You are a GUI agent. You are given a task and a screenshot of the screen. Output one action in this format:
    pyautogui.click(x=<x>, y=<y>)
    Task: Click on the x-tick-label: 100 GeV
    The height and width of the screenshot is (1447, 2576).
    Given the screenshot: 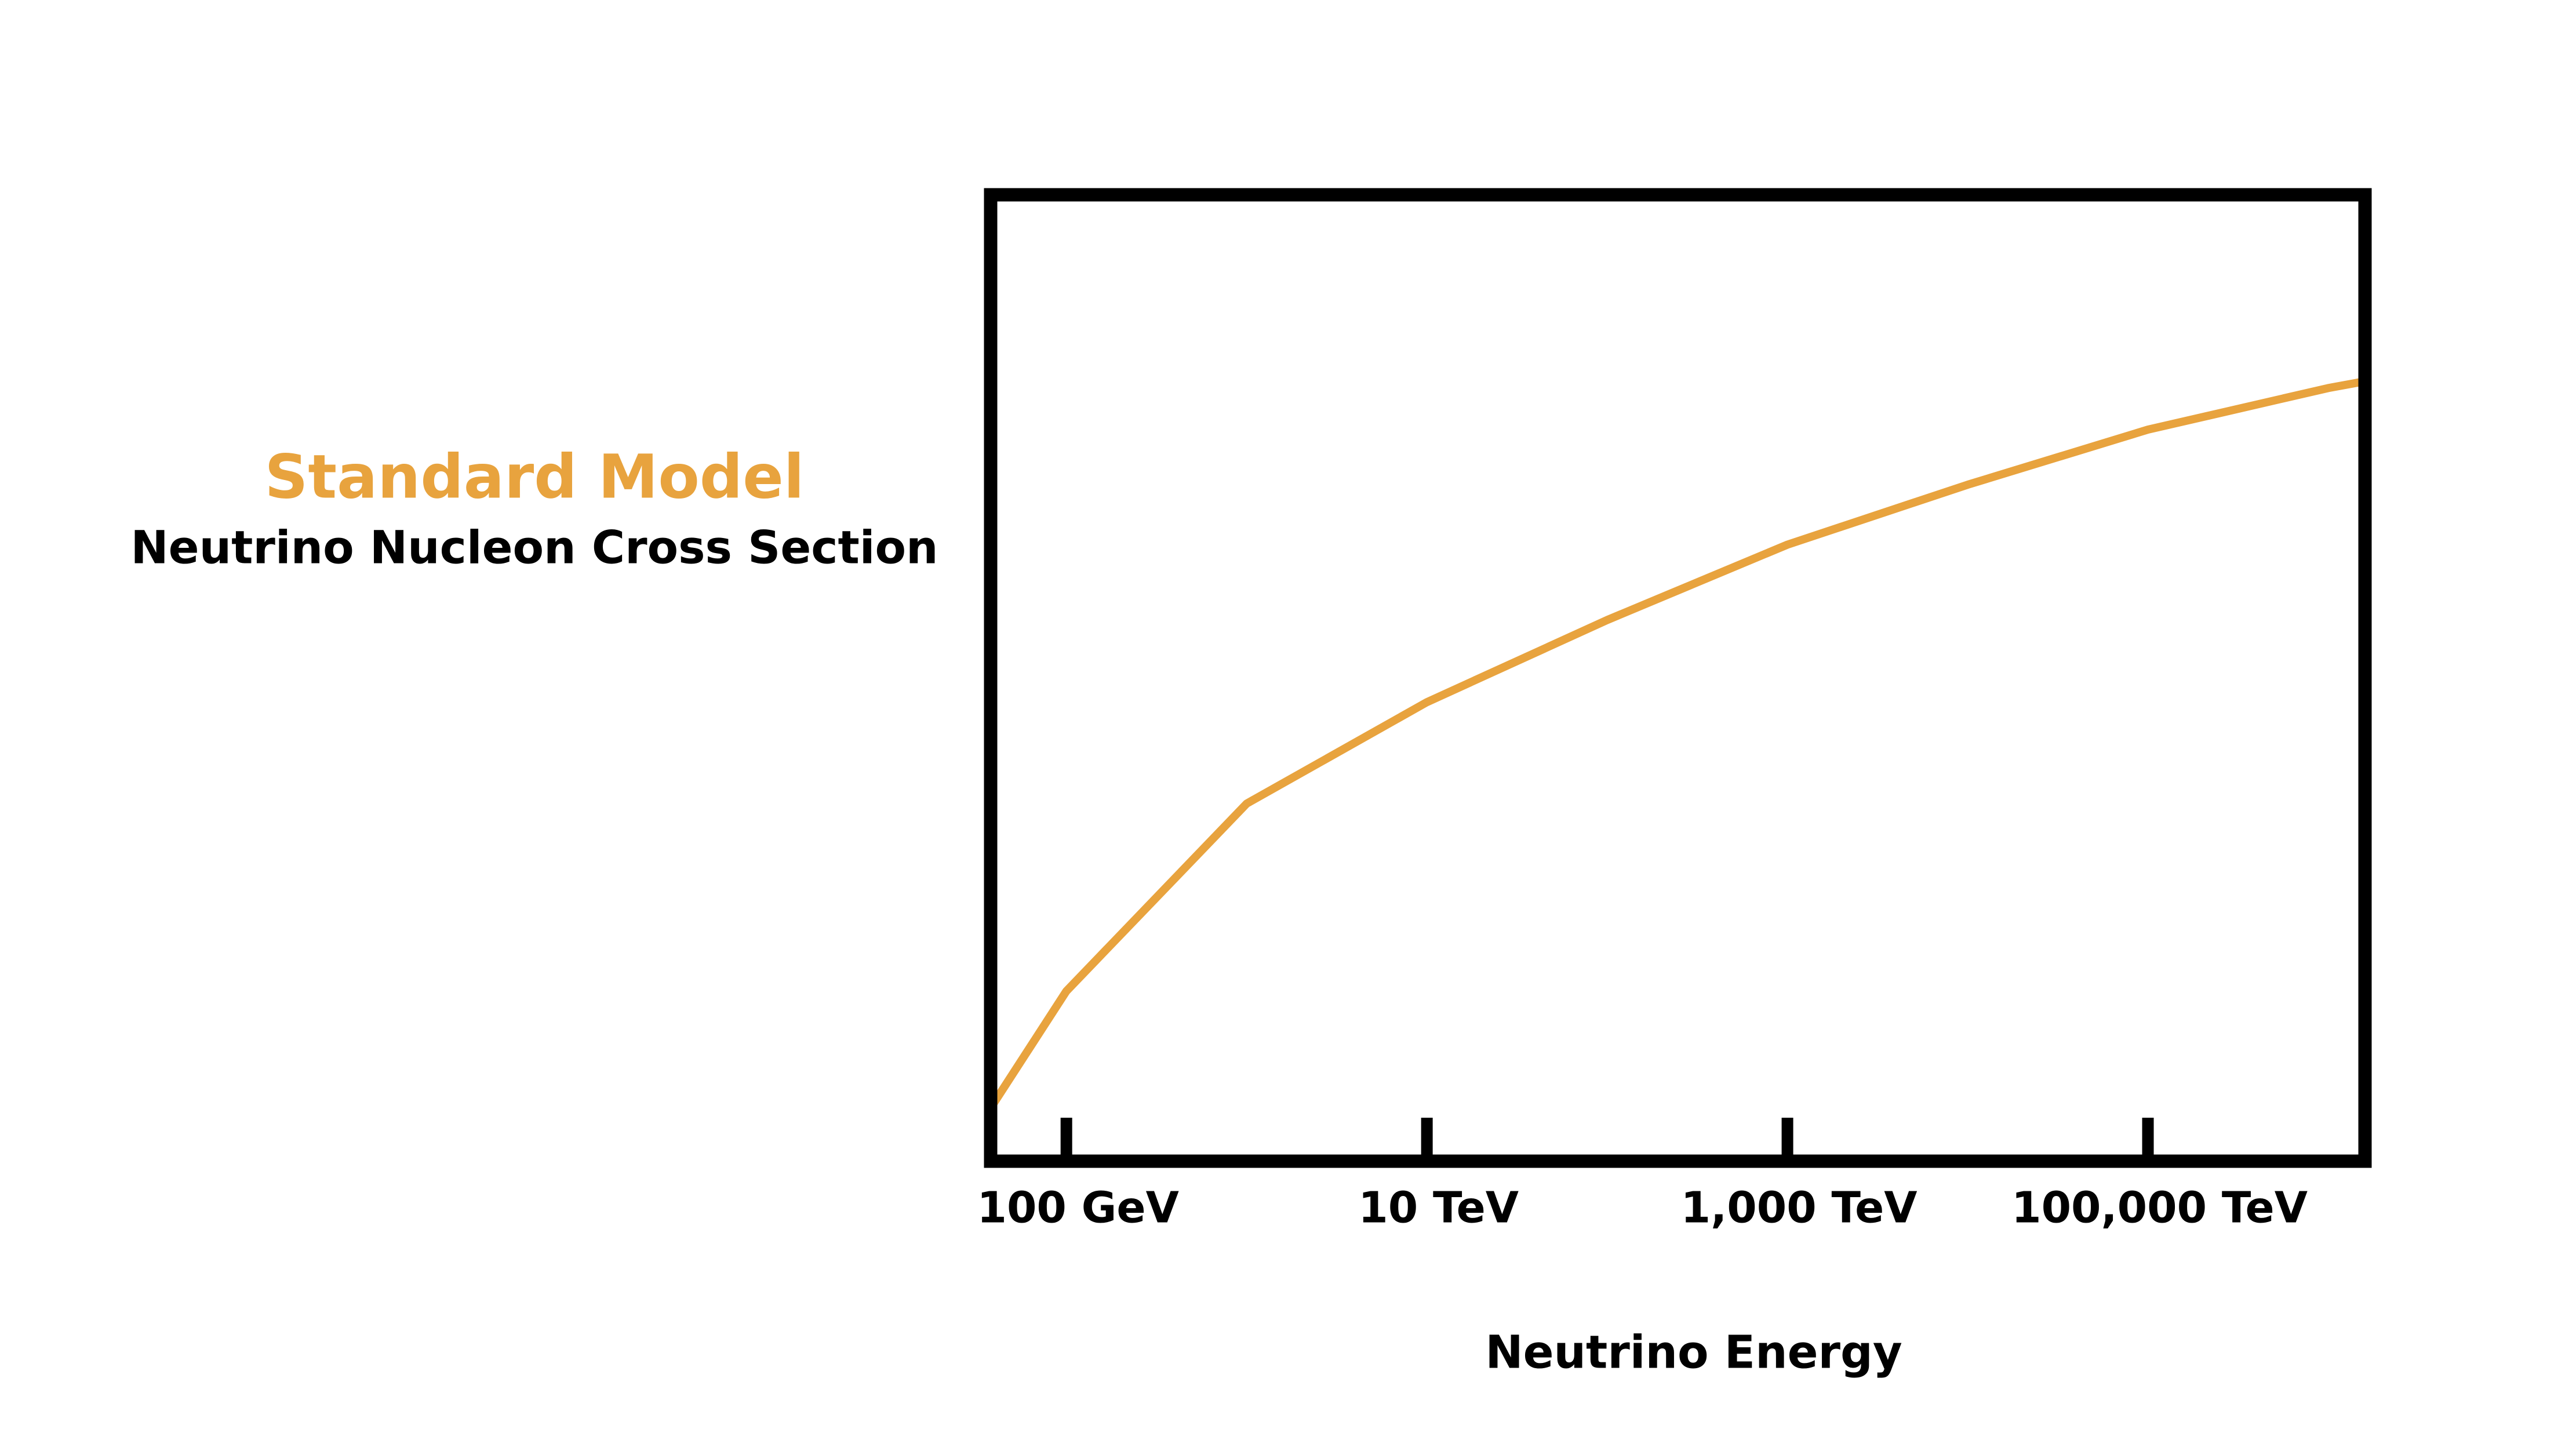 What is the action you would take?
    pyautogui.click(x=1077, y=1208)
    